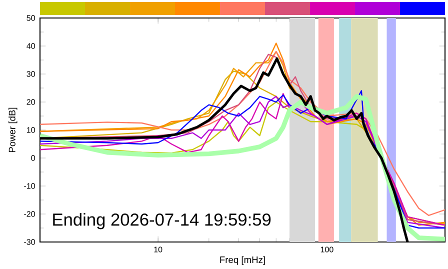 This screenshot has width=448, height=269. I want to click on y-tick-label: -10, so click(29, 186).